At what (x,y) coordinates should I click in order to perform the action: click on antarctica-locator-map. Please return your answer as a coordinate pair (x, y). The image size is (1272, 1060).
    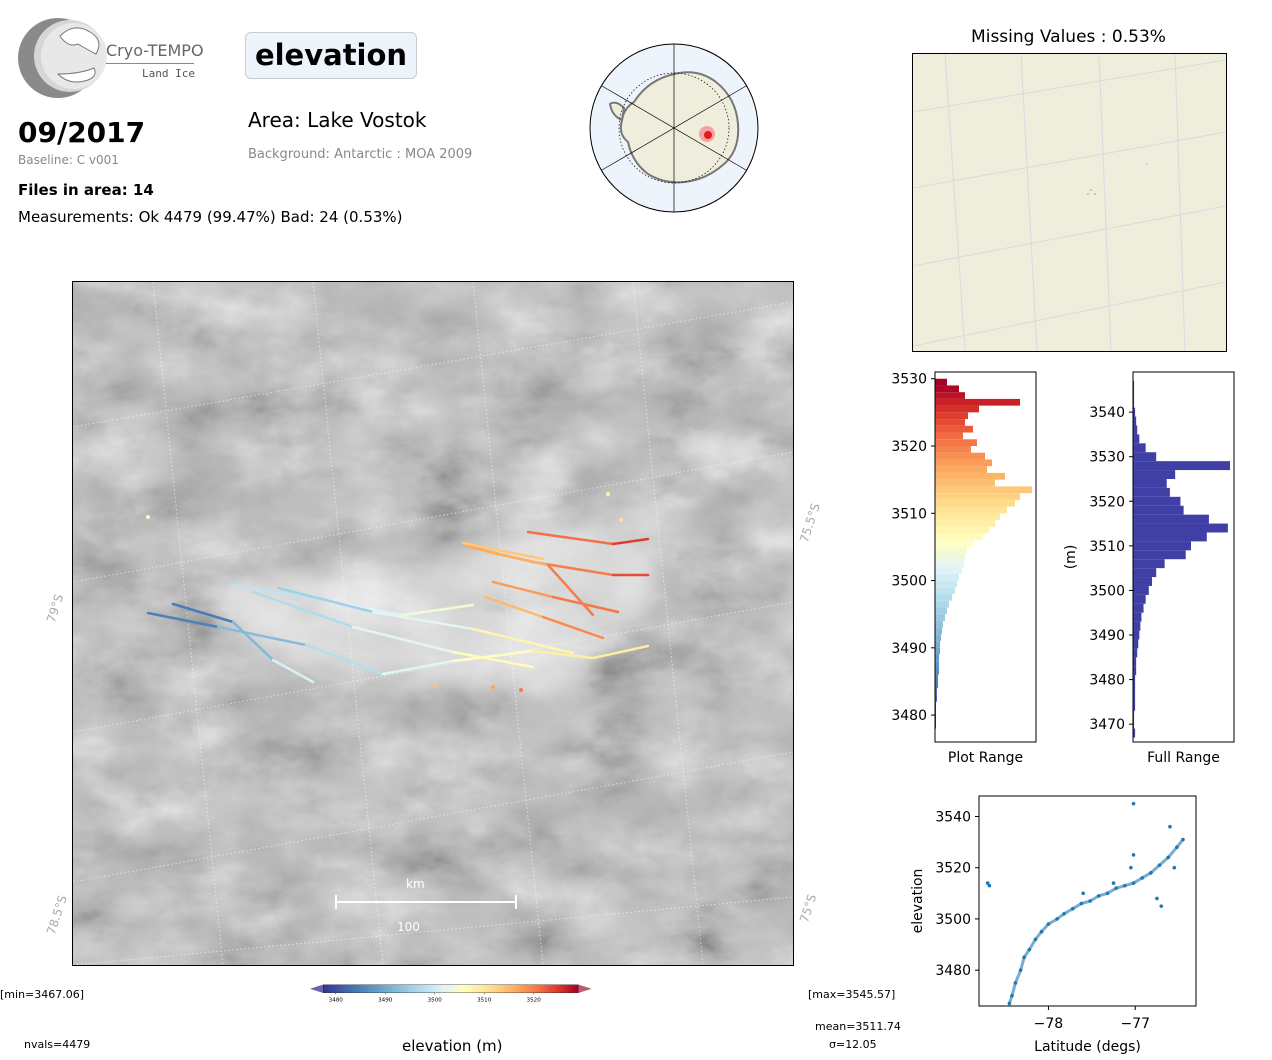
    Looking at the image, I should click on (674, 128).